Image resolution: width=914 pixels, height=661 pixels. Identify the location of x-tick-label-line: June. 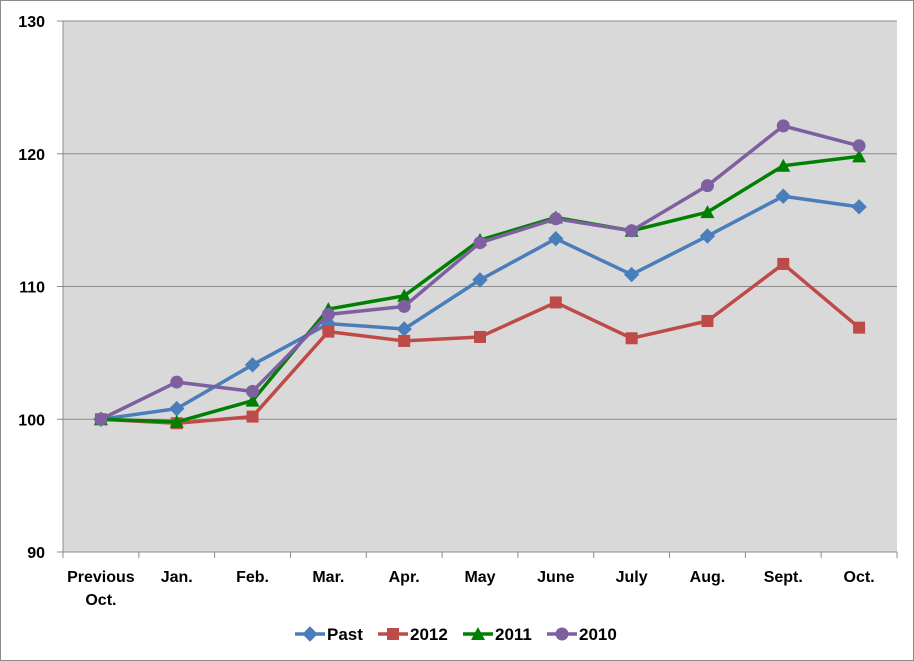
(555, 577).